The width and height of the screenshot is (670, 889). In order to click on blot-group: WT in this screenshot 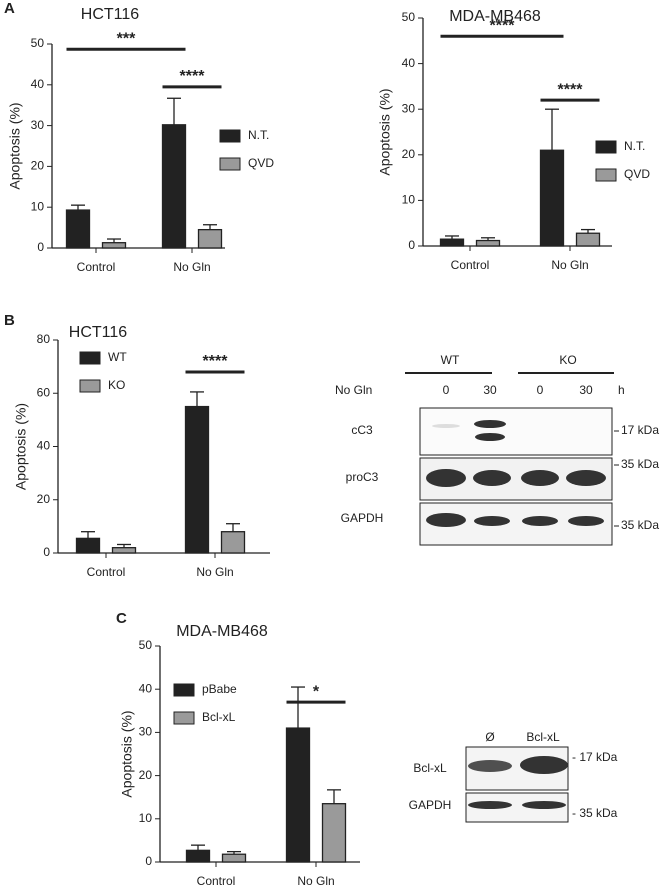, I will do `click(450, 360)`.